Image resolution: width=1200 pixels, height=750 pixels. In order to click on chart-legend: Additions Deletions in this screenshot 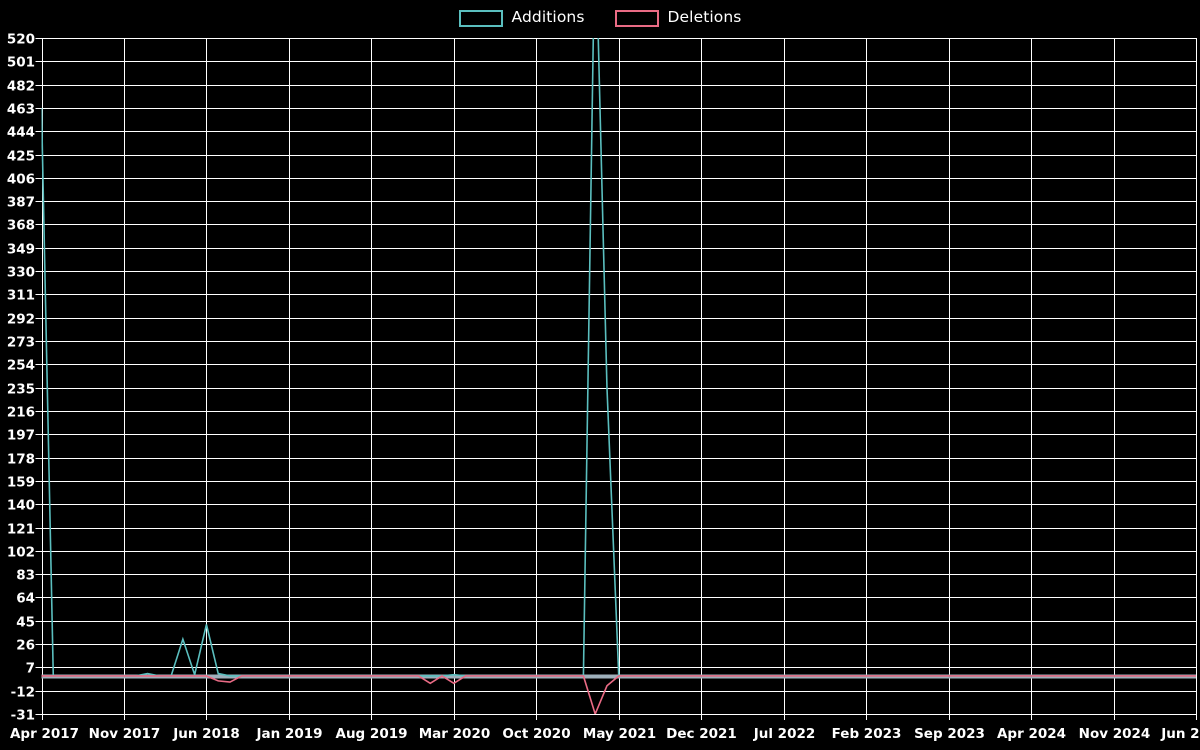, I will do `click(600, 18)`.